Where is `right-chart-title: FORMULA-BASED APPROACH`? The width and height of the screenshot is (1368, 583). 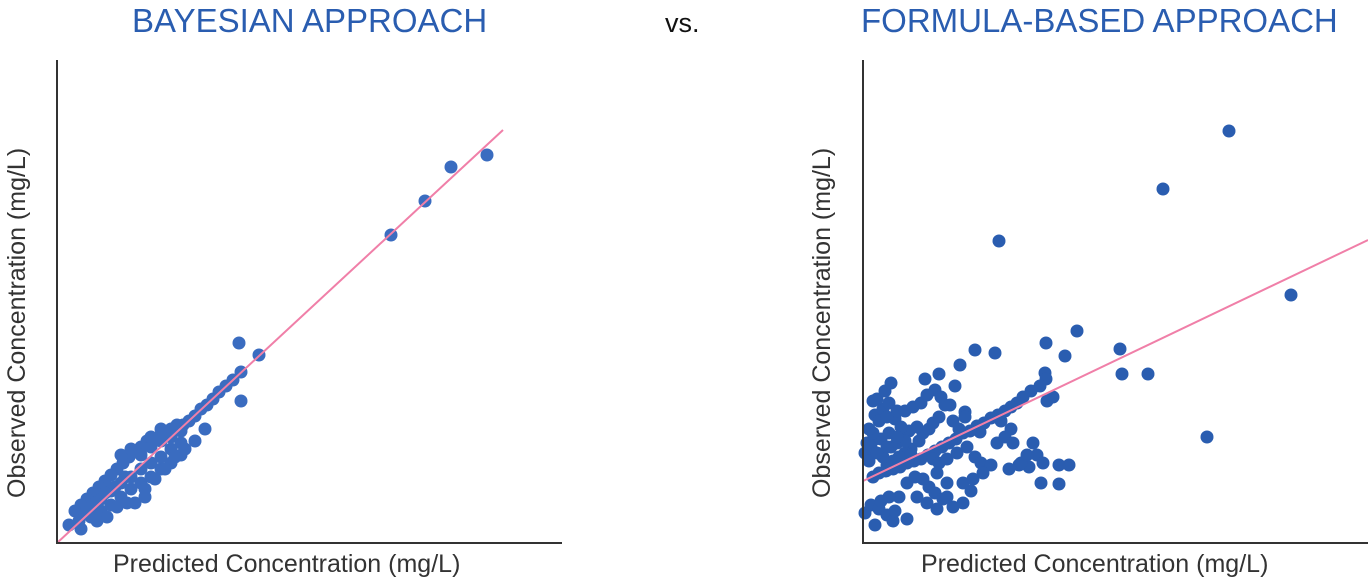 right-chart-title: FORMULA-BASED APPROACH is located at coordinates (1099, 20).